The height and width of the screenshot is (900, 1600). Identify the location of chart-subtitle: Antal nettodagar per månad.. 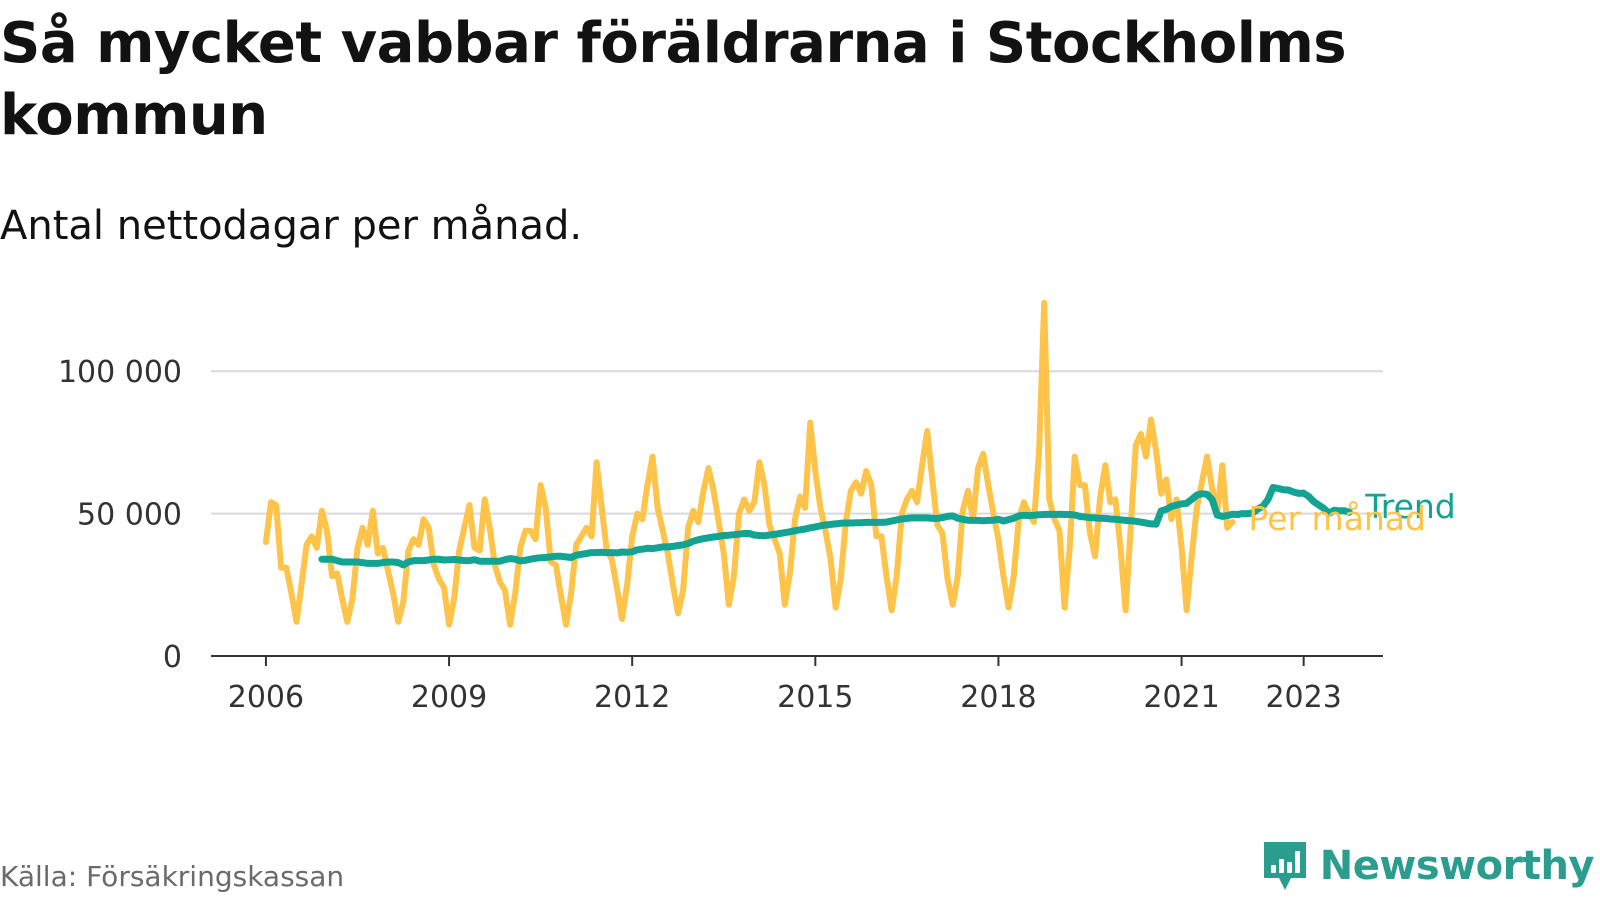
(291, 226).